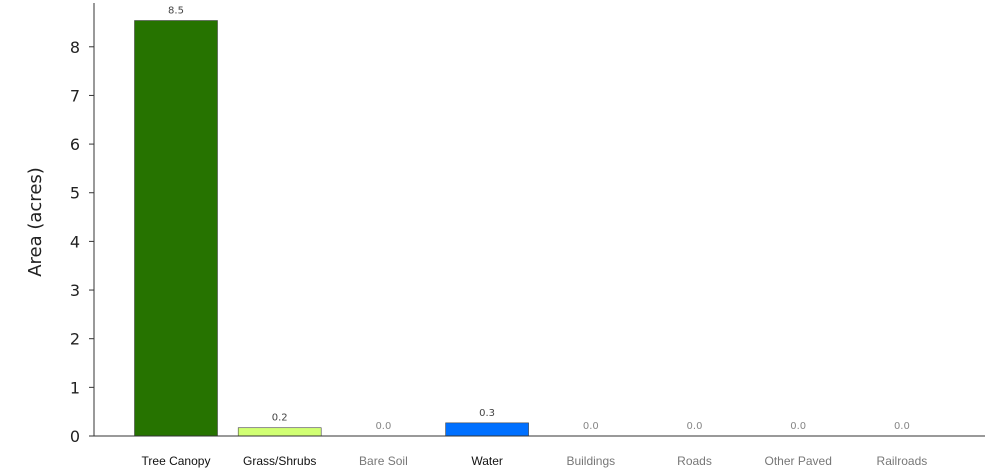 Image resolution: width=992 pixels, height=472 pixels. What do you see at coordinates (75, 339) in the screenshot?
I see `y-tick-label: 2` at bounding box center [75, 339].